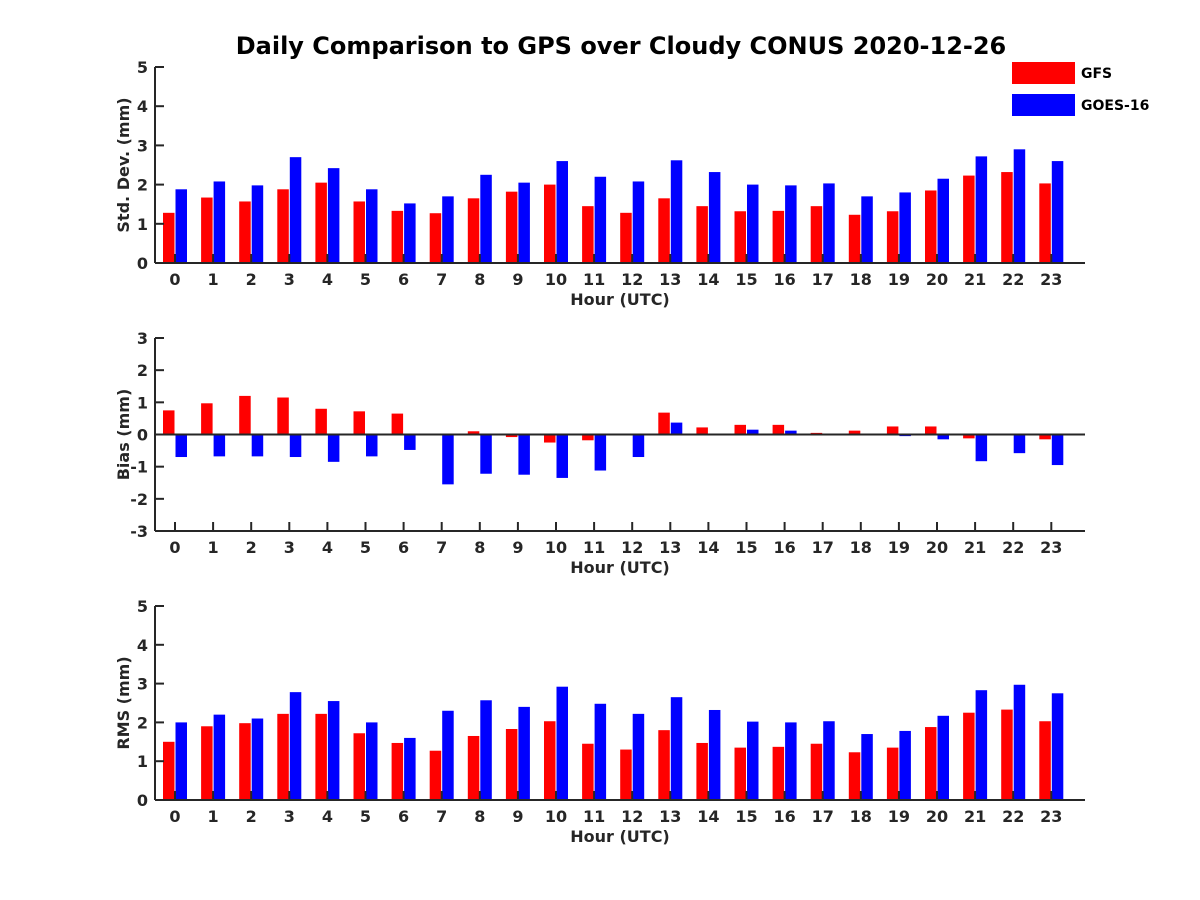 The width and height of the screenshot is (1200, 900). Describe the element at coordinates (123, 702) in the screenshot. I see `y-axis-label: RMS (mm)` at that location.